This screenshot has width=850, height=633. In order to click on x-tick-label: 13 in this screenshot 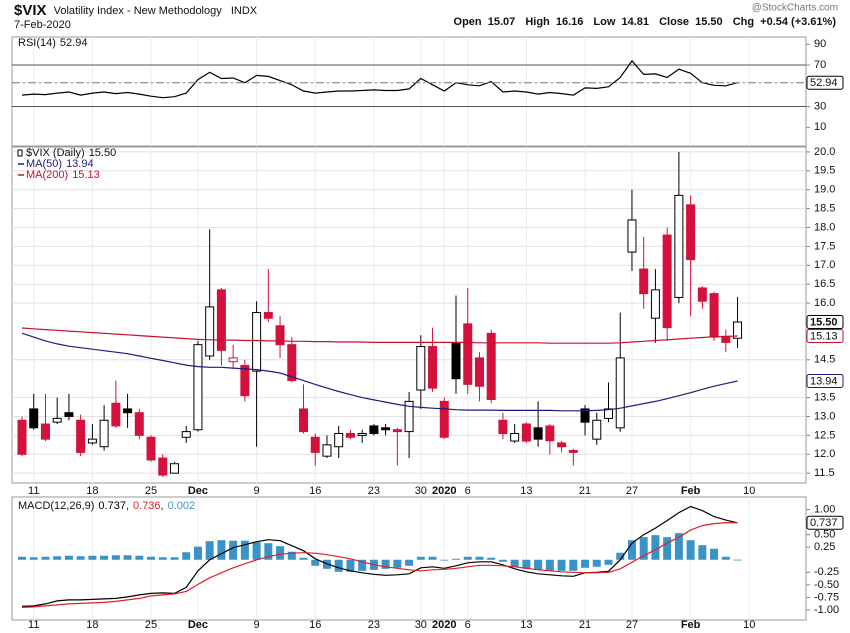, I will do `click(526, 625)`.